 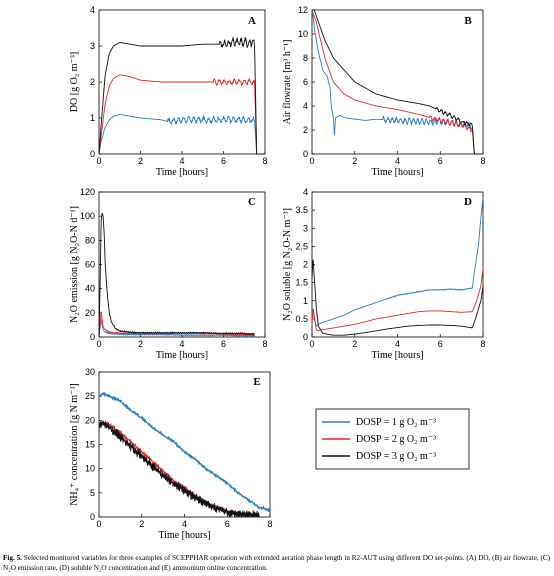 What do you see at coordinates (396, 456) in the screenshot?
I see `legend-label: DOSP = 3 g O₂ m⁻³` at bounding box center [396, 456].